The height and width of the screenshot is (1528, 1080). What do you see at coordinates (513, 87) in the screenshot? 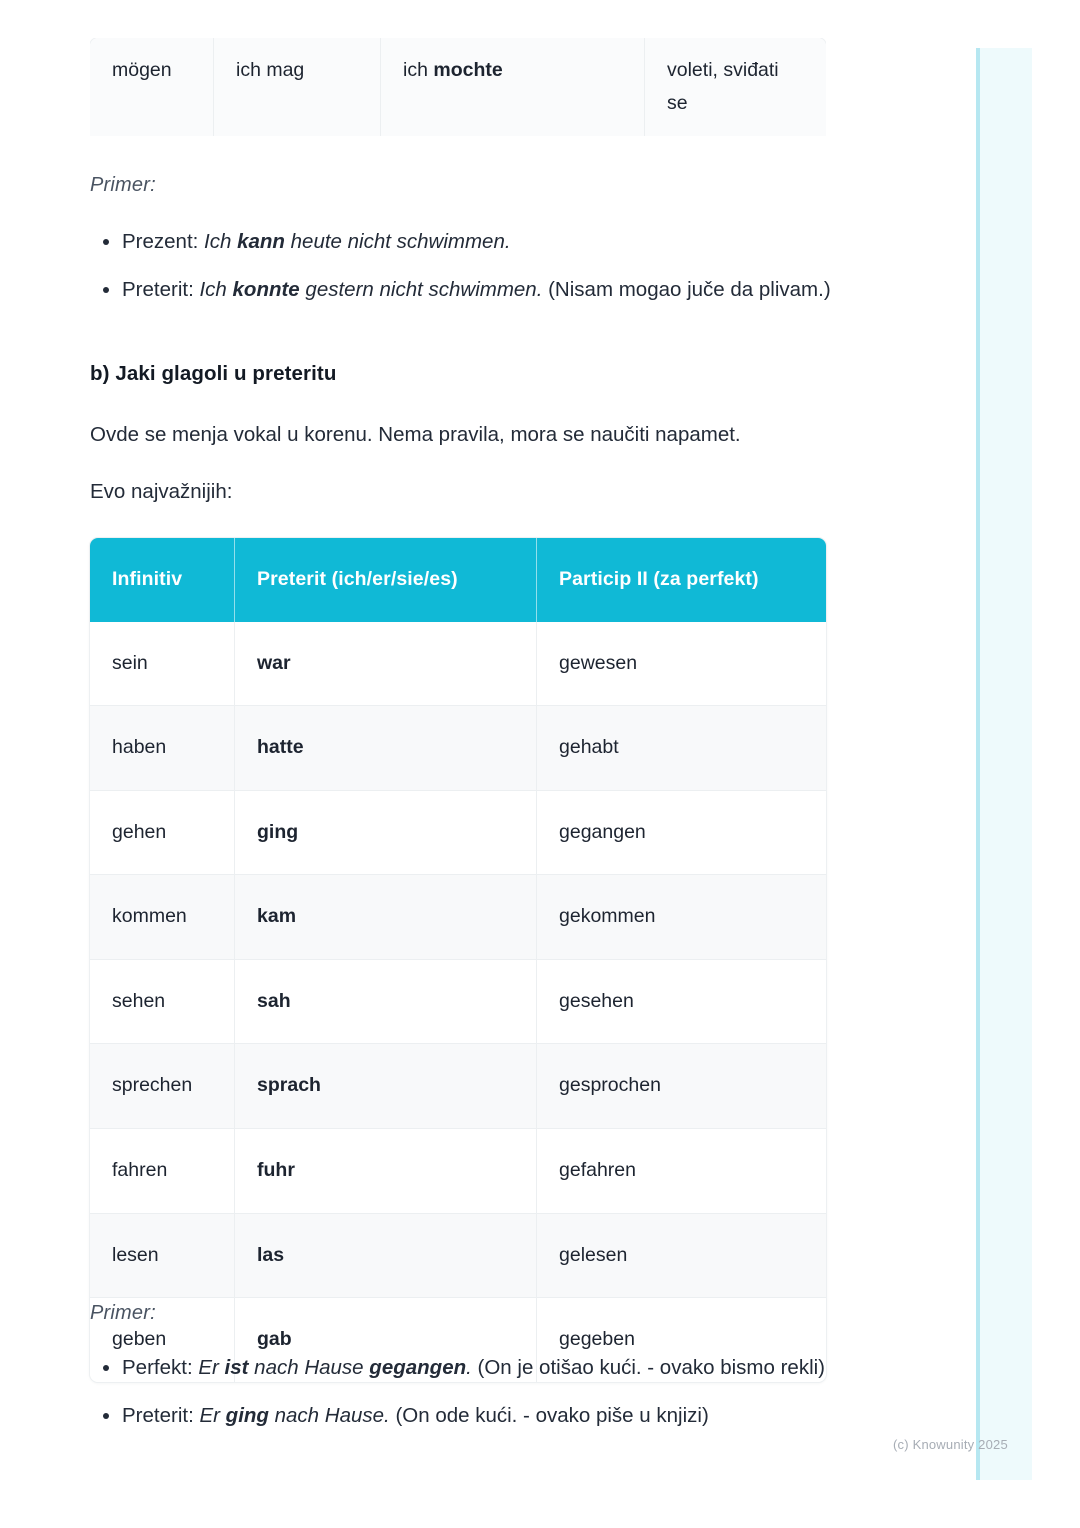
I see `cell-preterit: ich mochte` at bounding box center [513, 87].